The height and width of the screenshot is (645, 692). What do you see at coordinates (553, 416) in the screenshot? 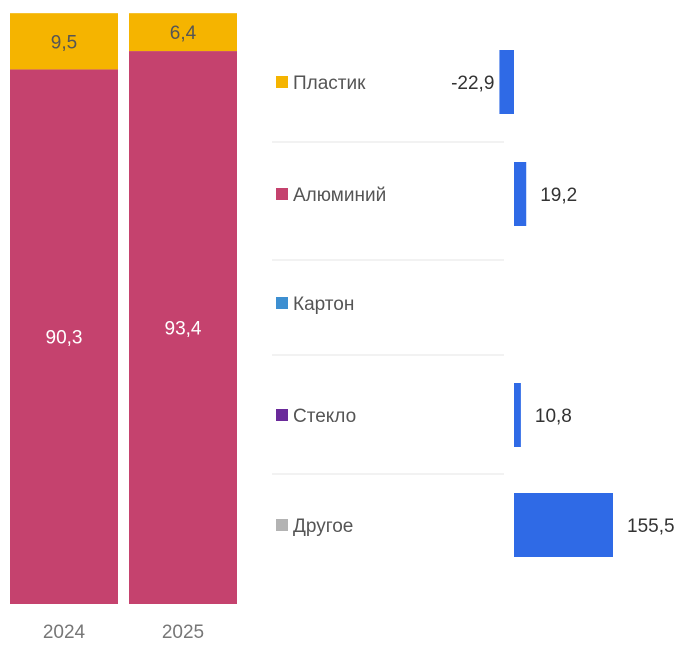
I see `change-label-3: 10,8` at bounding box center [553, 416].